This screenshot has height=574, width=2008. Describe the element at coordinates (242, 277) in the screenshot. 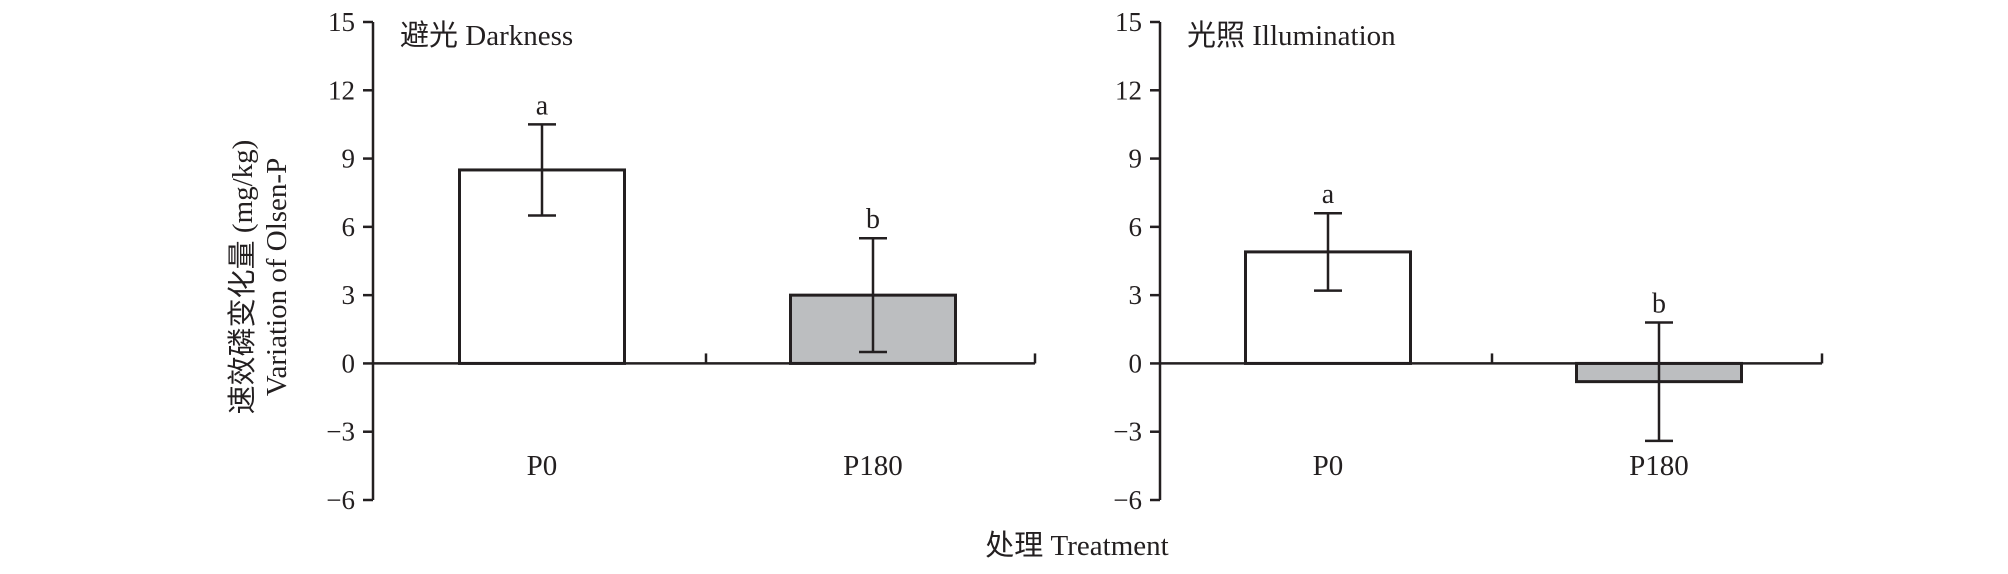

I see `y-axis-title-cn: 速效磷变化量 (mg/kg)` at that location.